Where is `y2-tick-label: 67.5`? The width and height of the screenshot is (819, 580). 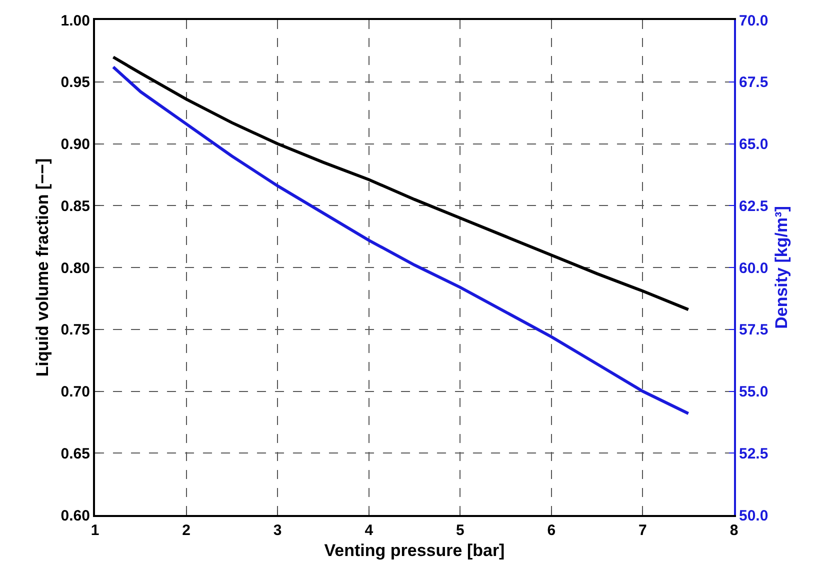 y2-tick-label: 67.5 is located at coordinates (753, 83).